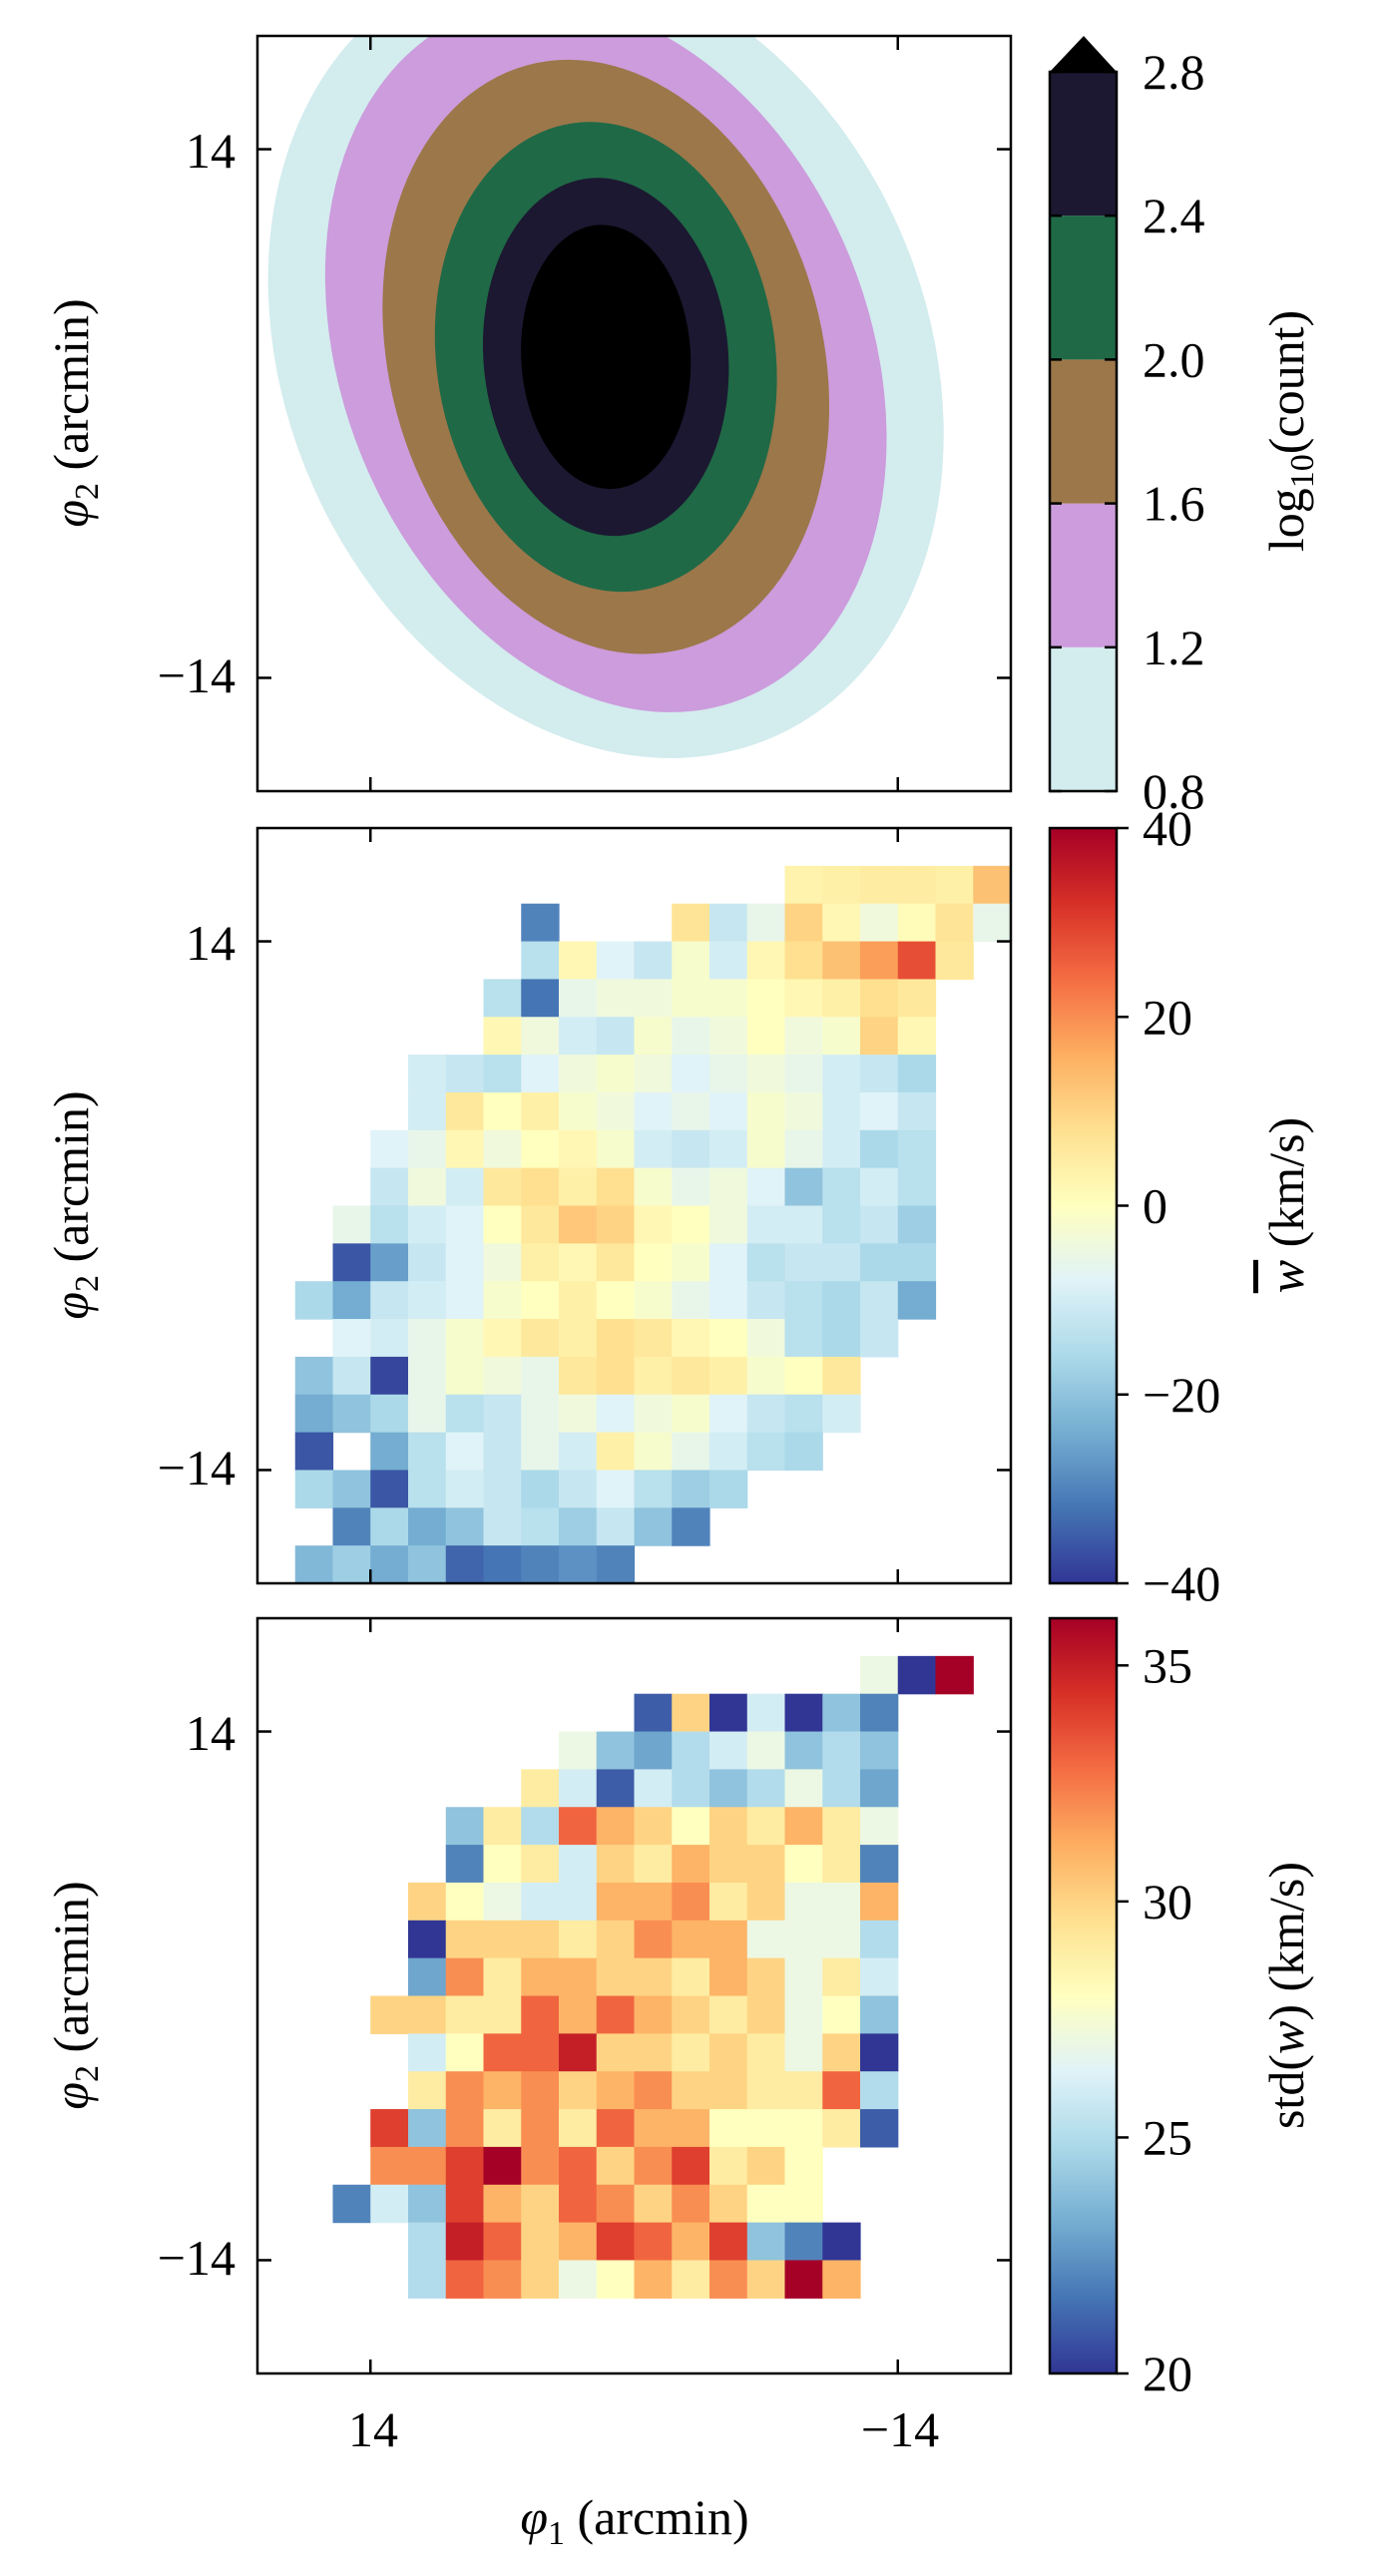  I want to click on mean-w-cell-r6-c9, so click(616, 1074).